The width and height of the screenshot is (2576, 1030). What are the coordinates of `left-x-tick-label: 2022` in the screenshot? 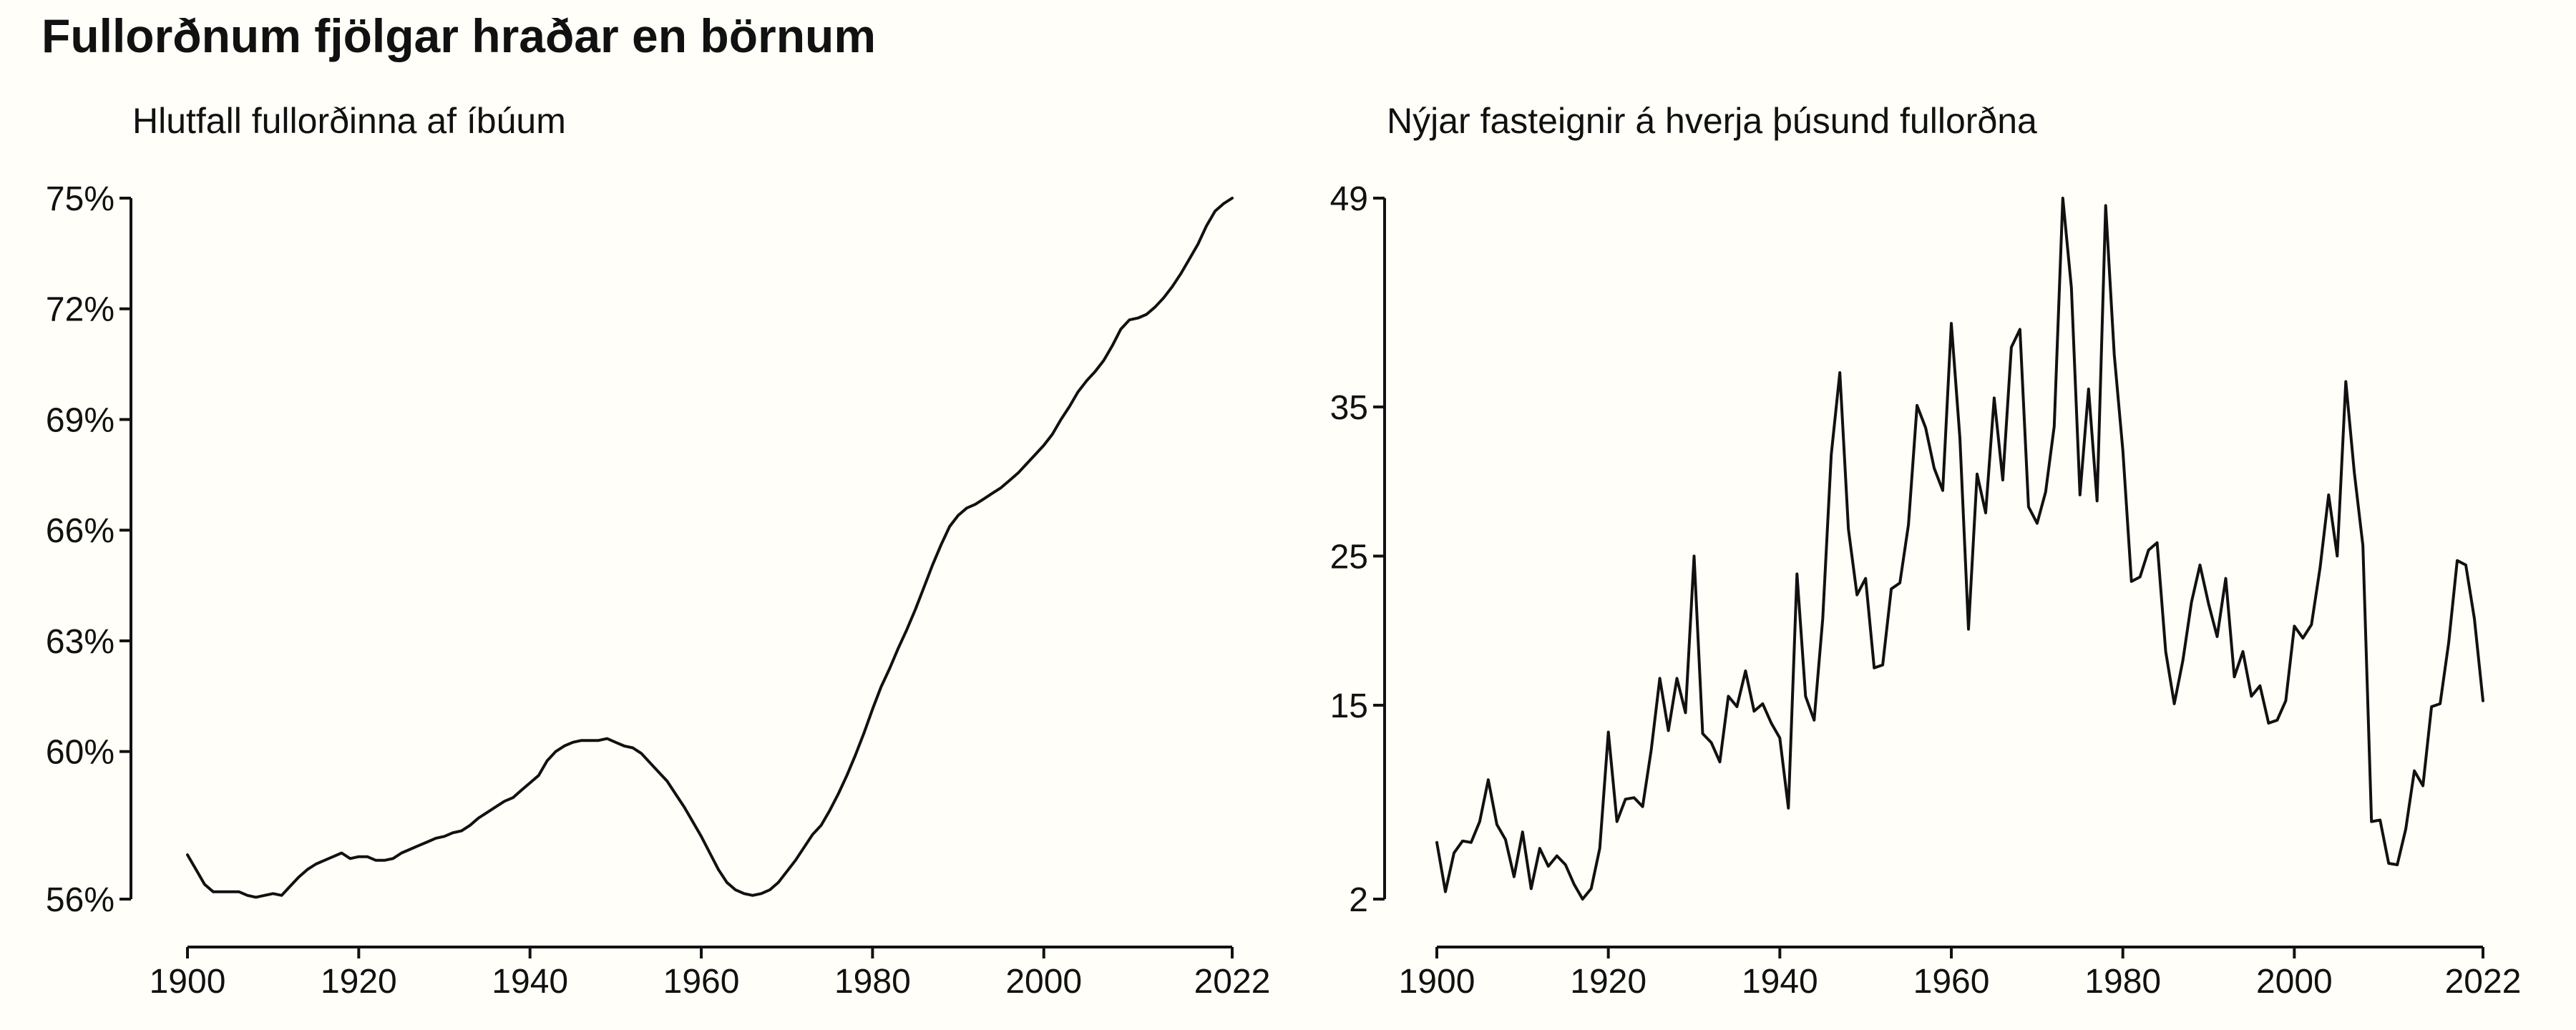 It's located at (1232, 982).